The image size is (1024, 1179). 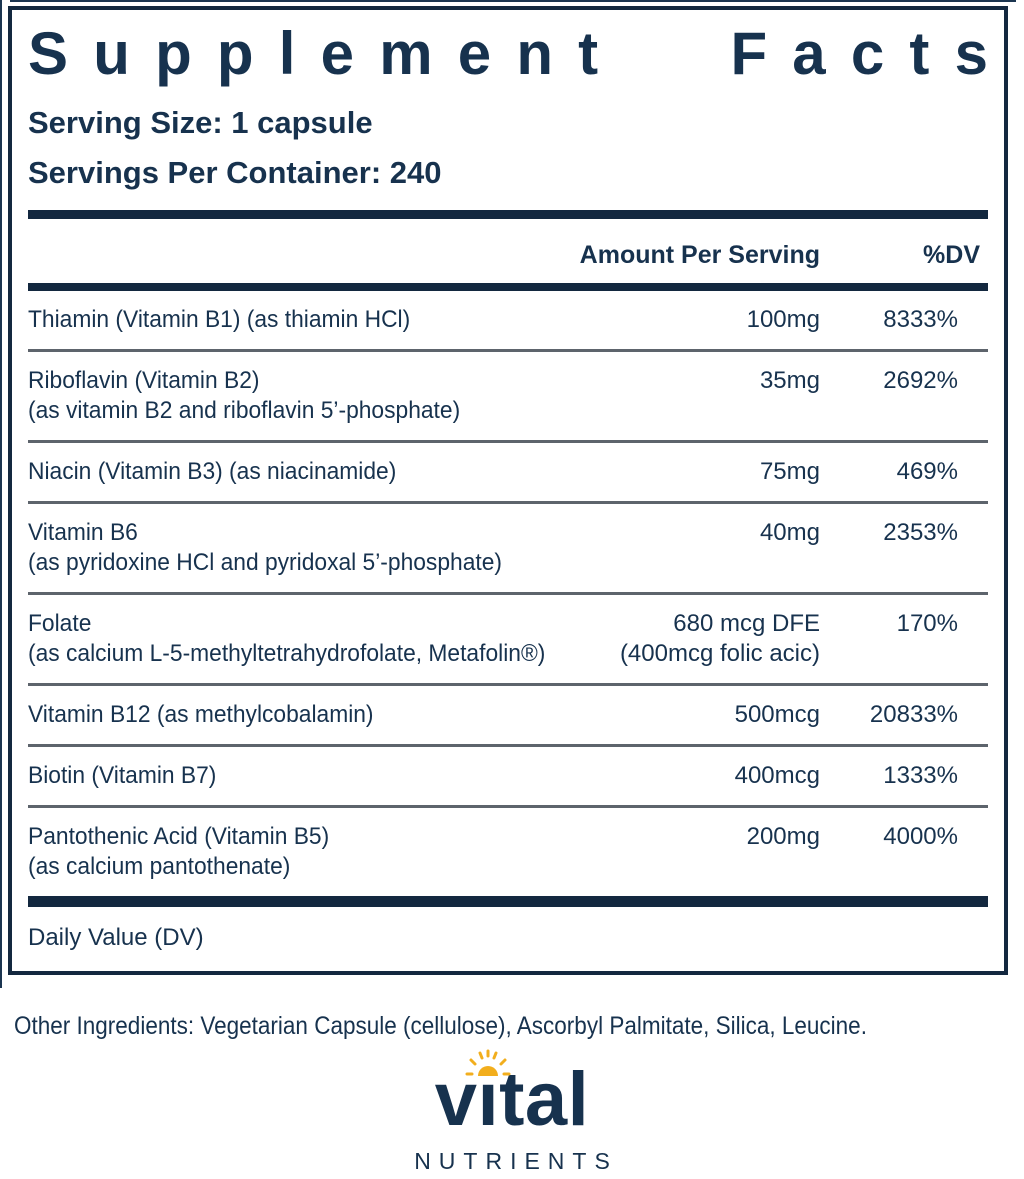 What do you see at coordinates (777, 775) in the screenshot?
I see `nutrient-amount: 400mcg` at bounding box center [777, 775].